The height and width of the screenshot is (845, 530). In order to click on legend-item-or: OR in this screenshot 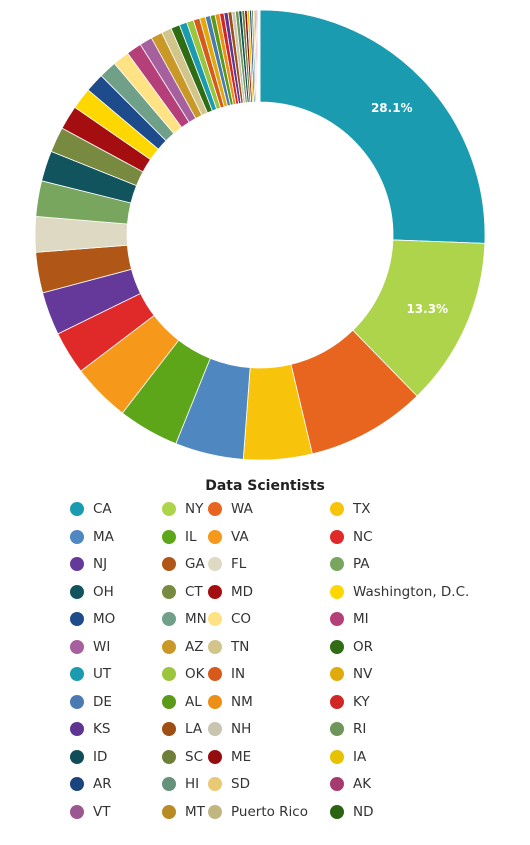, I will do `click(351, 647)`.